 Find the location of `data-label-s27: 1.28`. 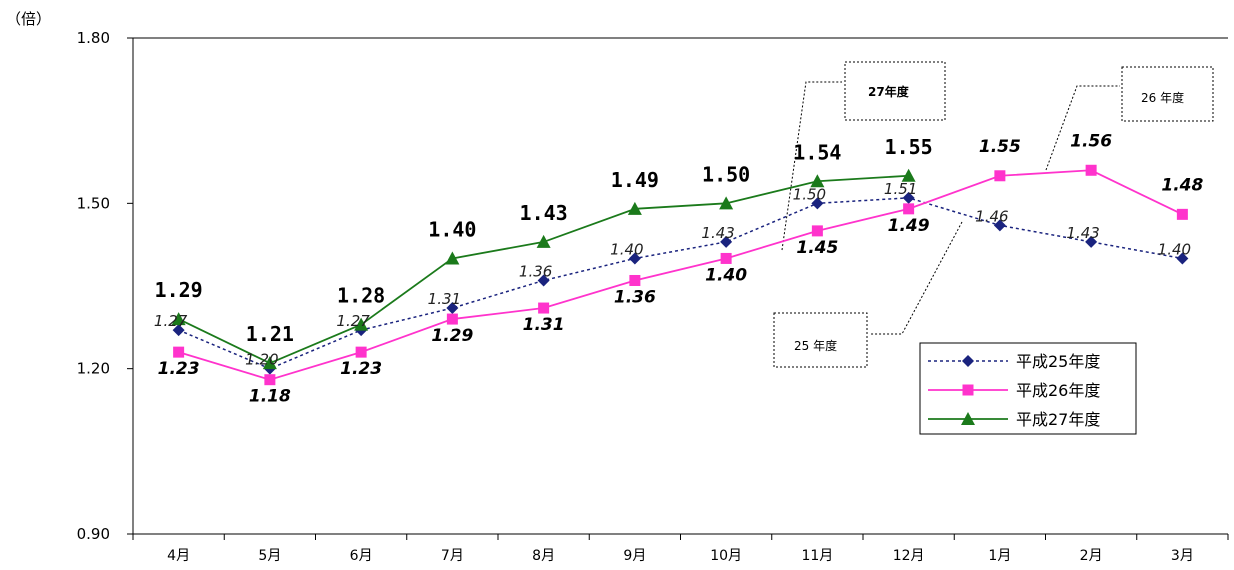

data-label-s27: 1.28 is located at coordinates (361, 296).